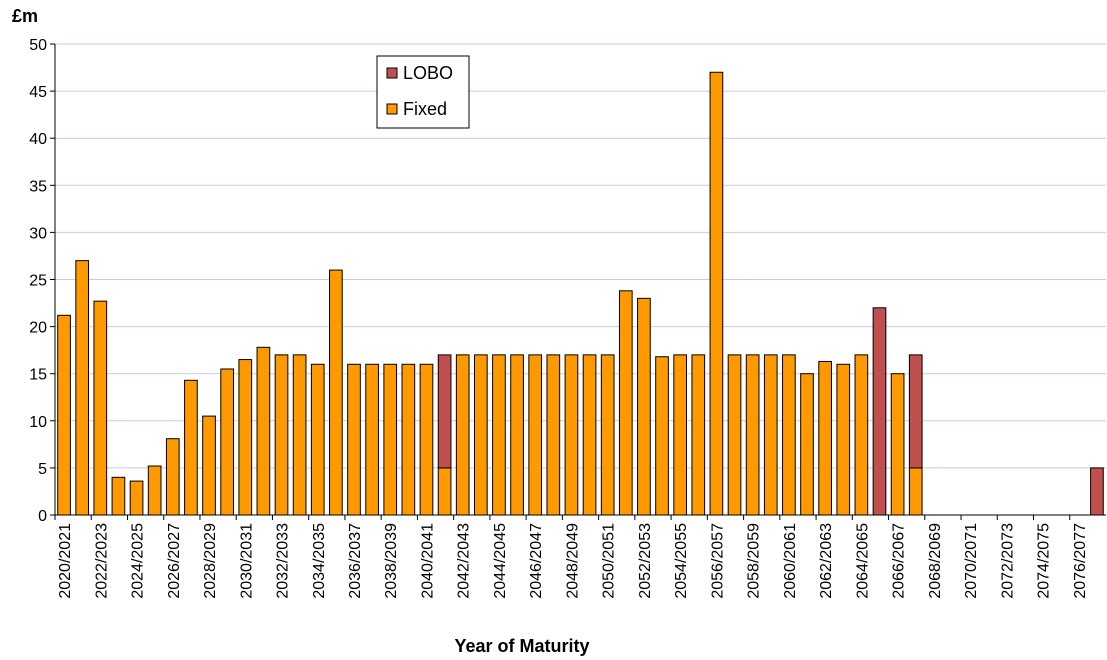 This screenshot has width=1107, height=660. I want to click on y-tick-label: 5, so click(42, 469).